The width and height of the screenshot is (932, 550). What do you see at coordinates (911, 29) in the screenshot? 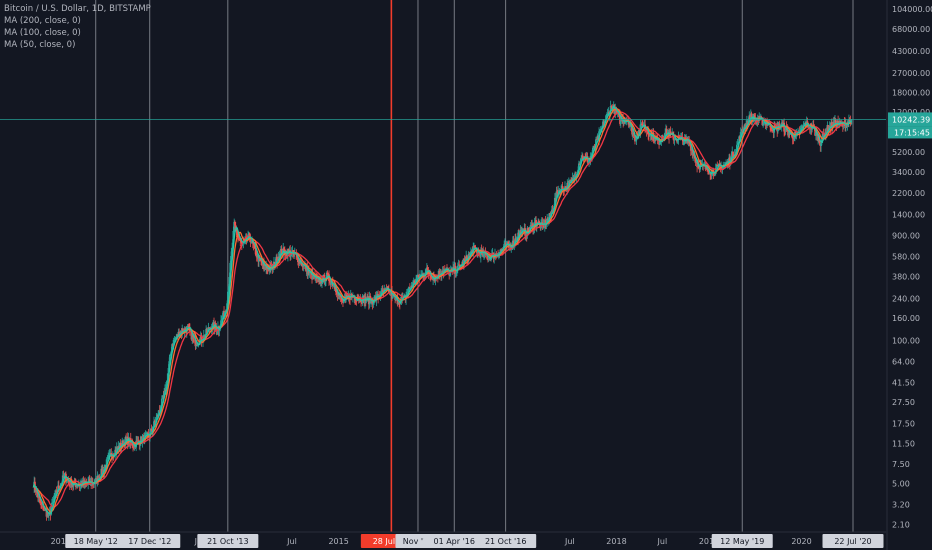
I see `price-tick-label: 68000.00` at bounding box center [911, 29].